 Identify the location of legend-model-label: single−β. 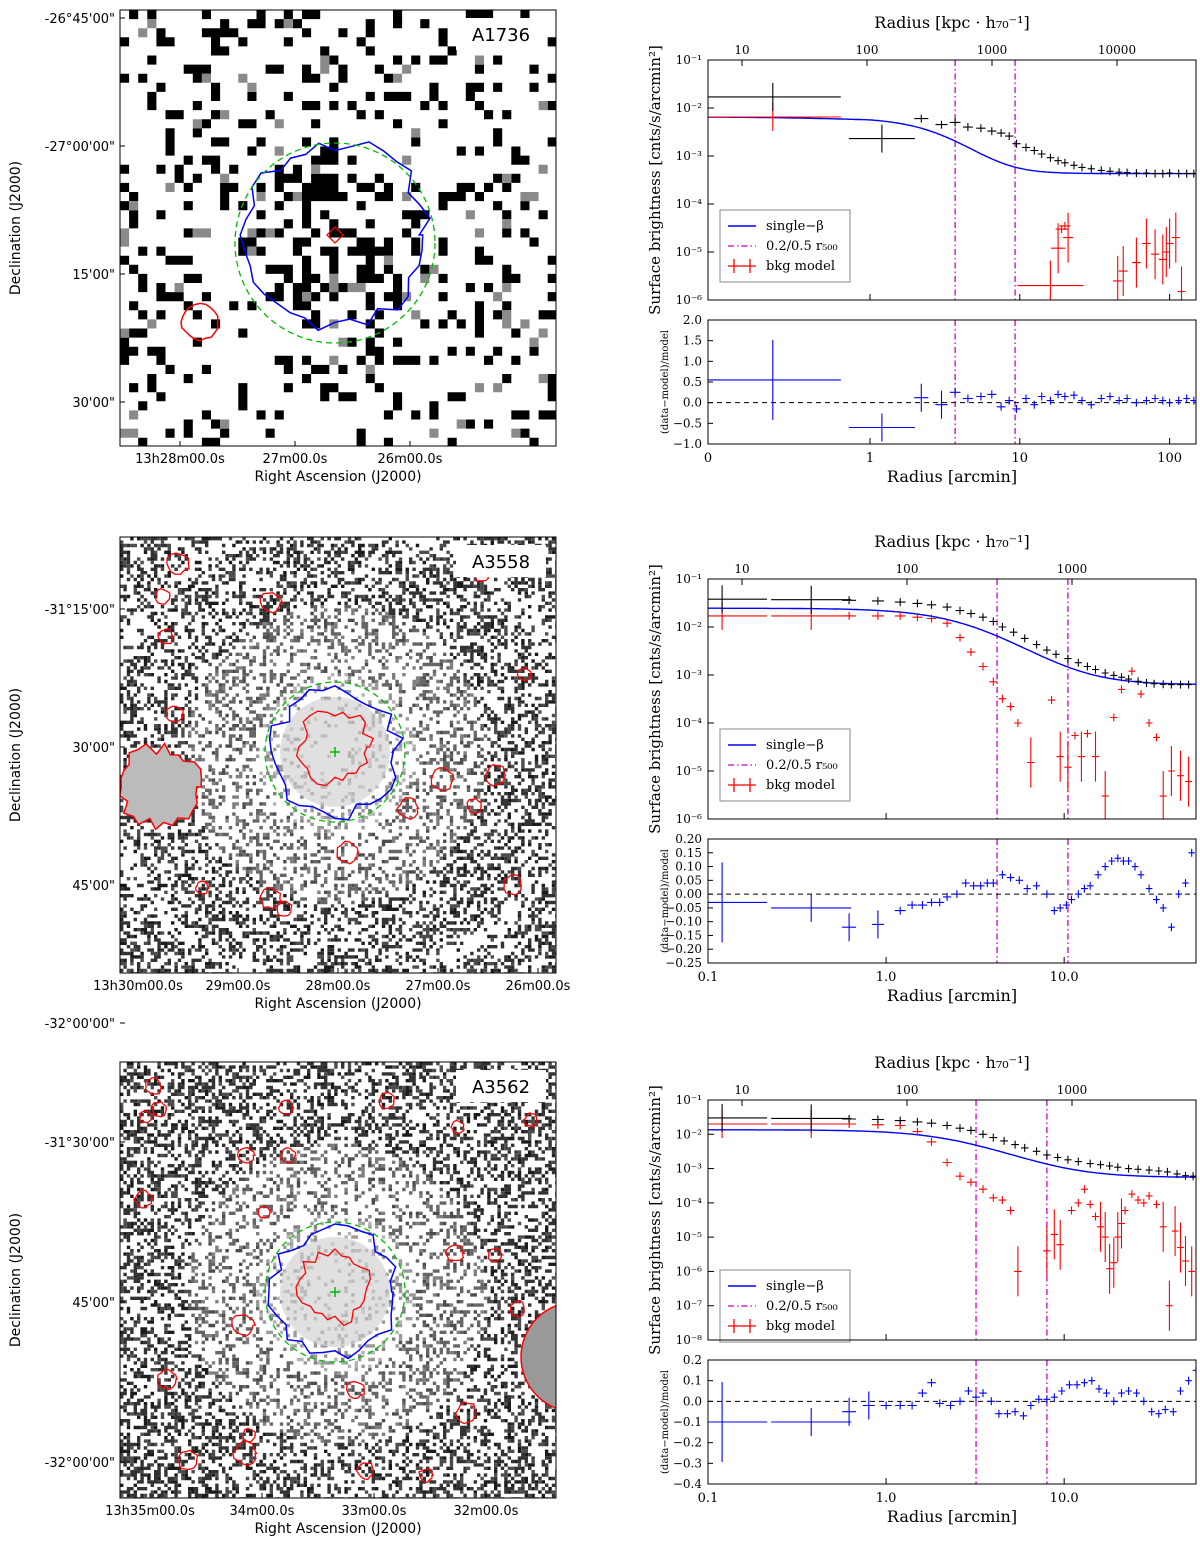
(795, 1286).